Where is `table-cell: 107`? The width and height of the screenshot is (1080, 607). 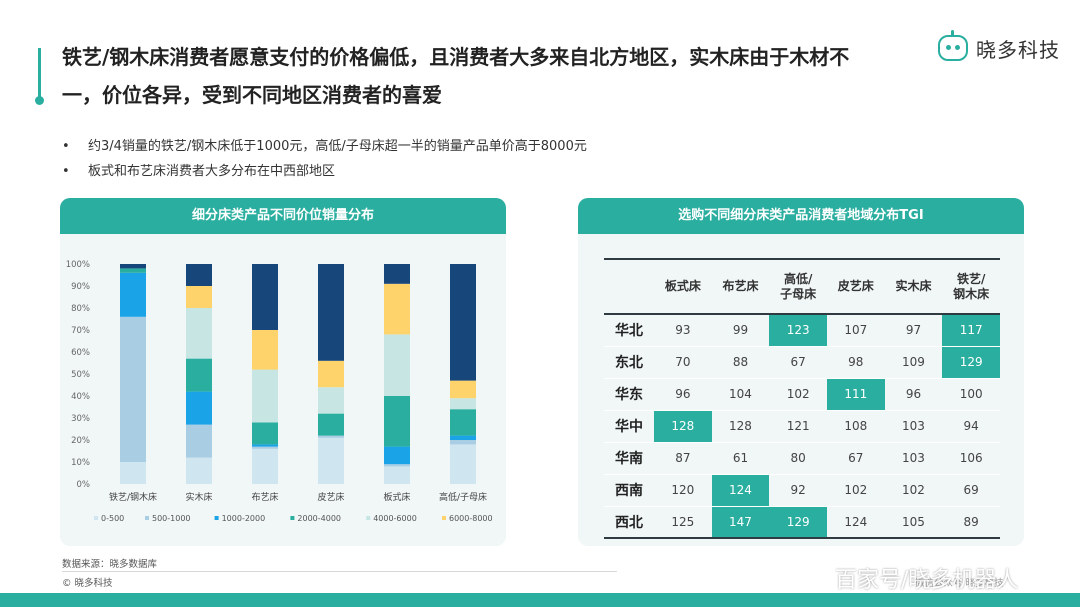
table-cell: 107 is located at coordinates (855, 329).